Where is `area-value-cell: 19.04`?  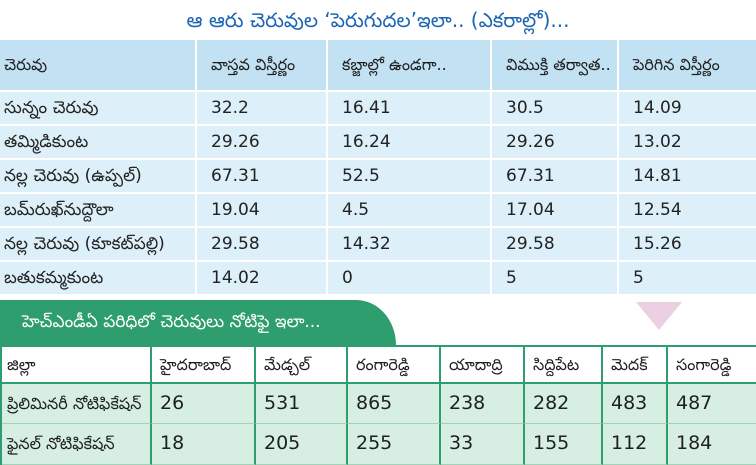 area-value-cell: 19.04 is located at coordinates (262, 211).